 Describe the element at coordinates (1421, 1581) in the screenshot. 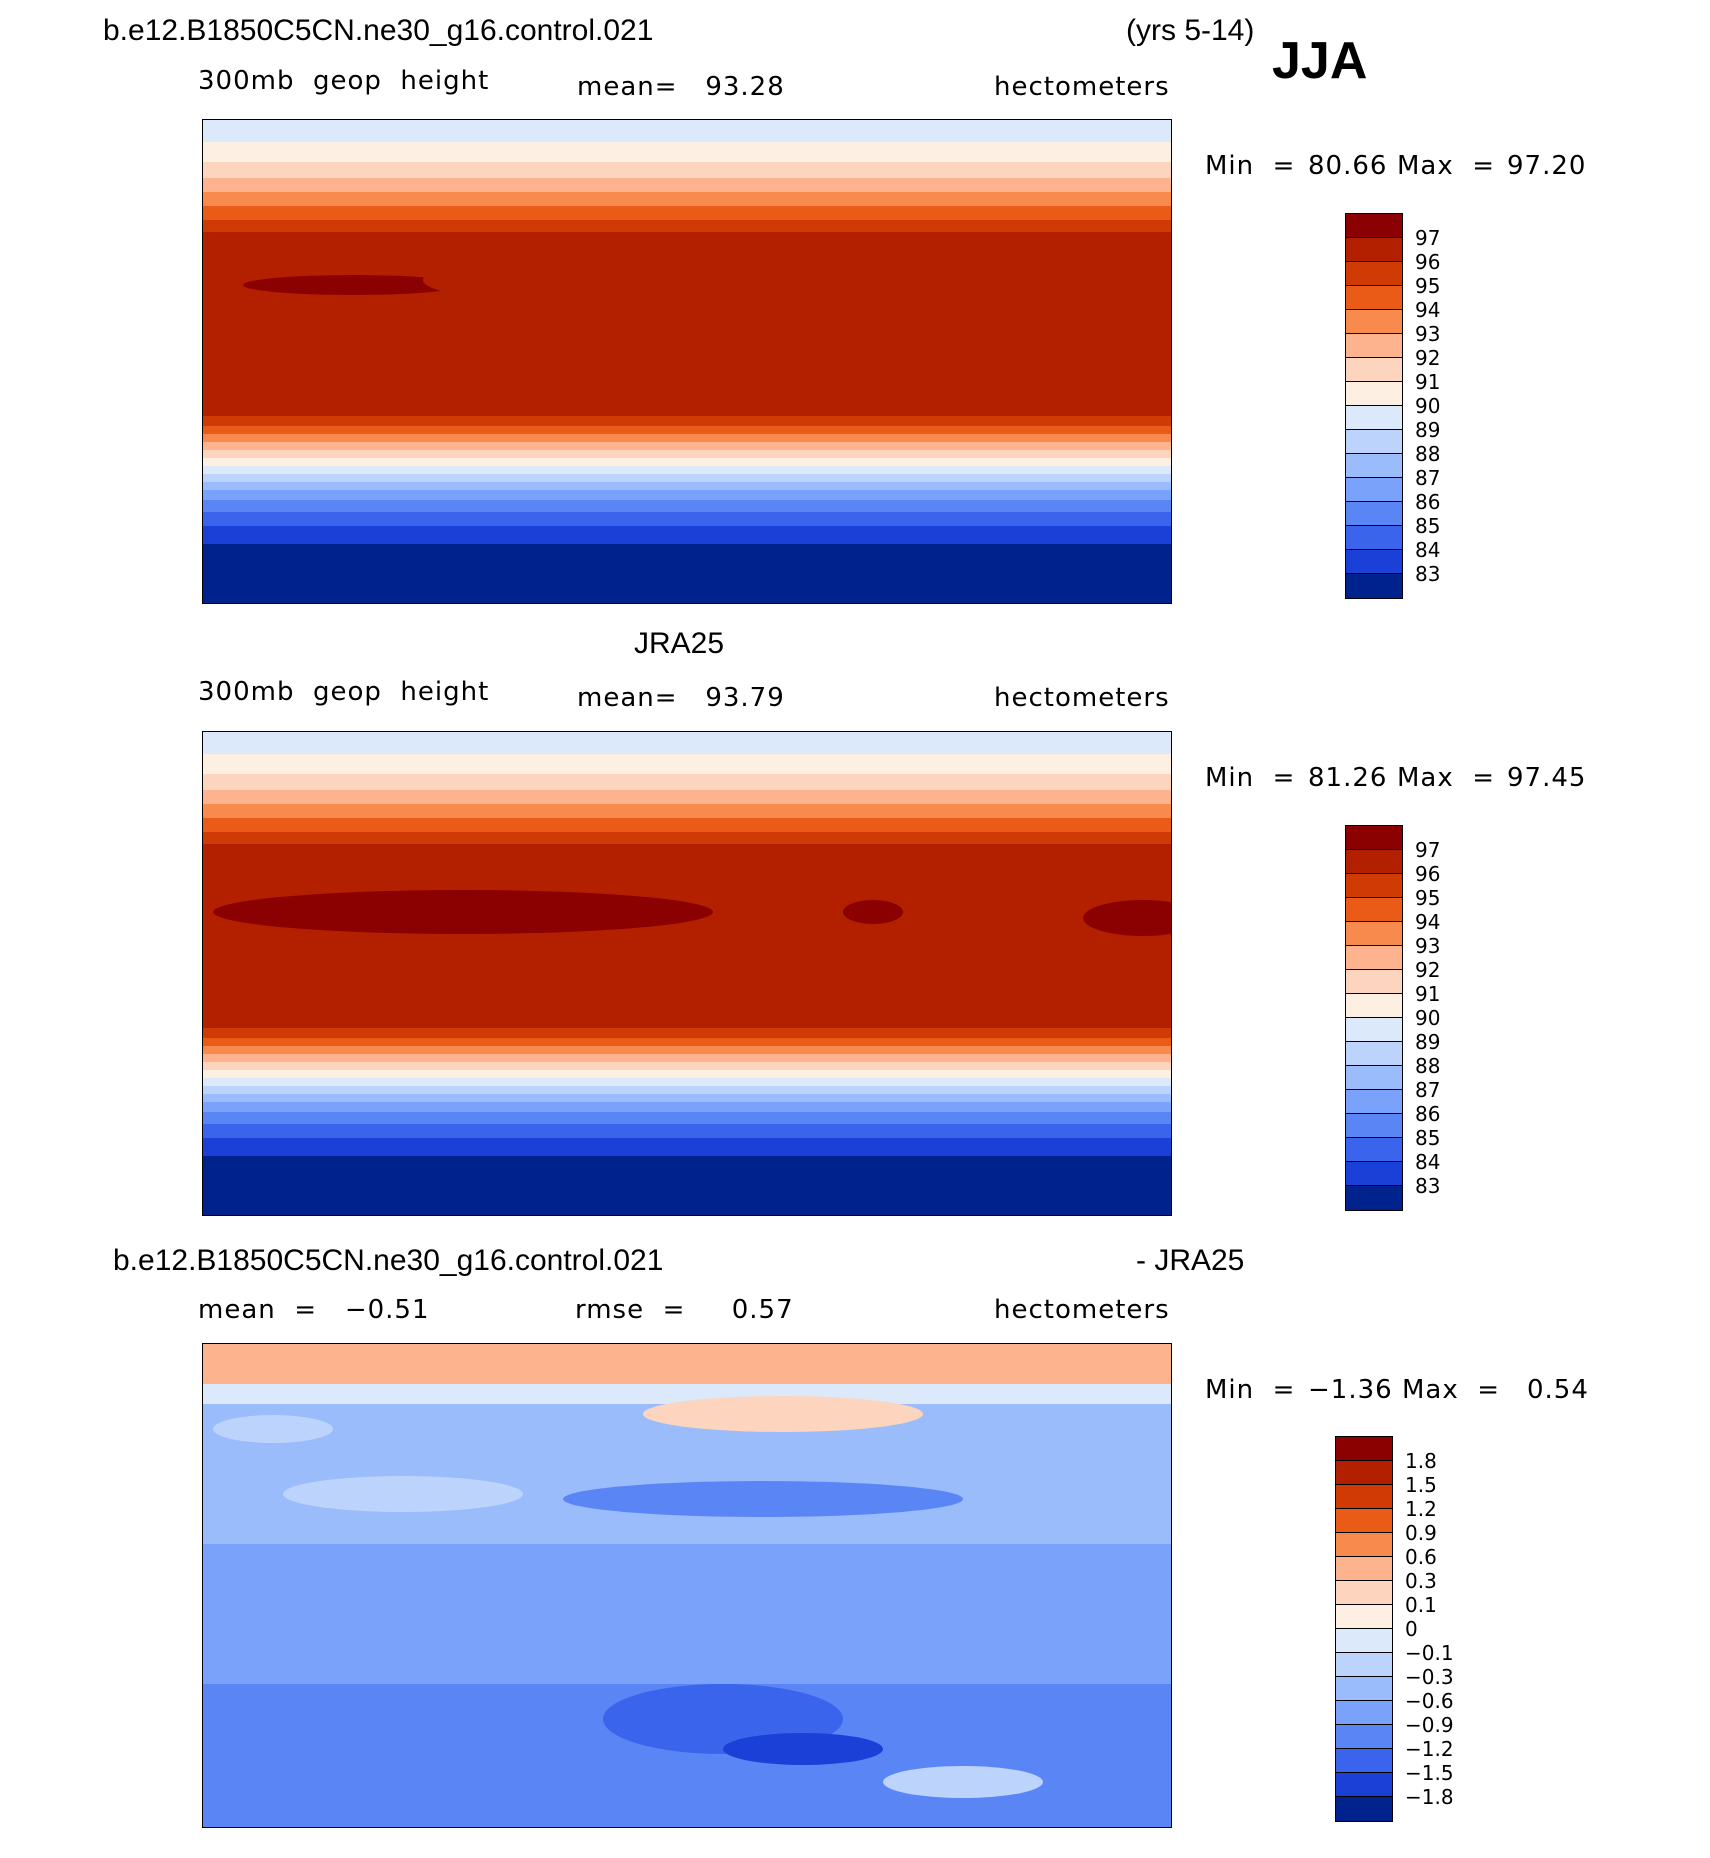

I see `colorbar-tick-label: 0.3` at that location.